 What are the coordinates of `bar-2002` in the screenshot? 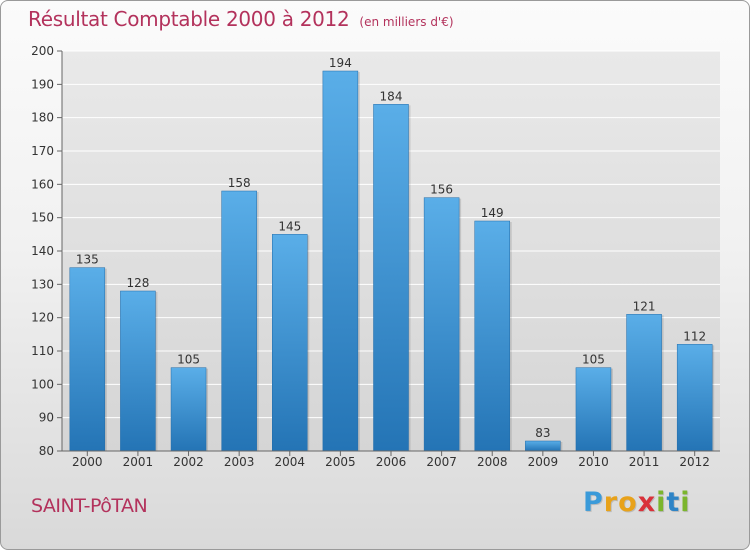 It's located at (188, 409).